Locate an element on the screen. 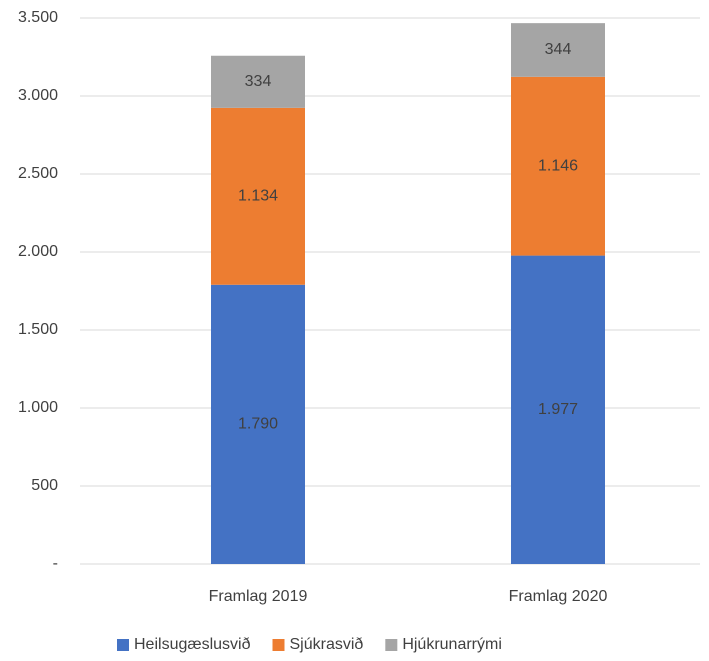 The image size is (709, 661). data-label: 344 is located at coordinates (558, 49).